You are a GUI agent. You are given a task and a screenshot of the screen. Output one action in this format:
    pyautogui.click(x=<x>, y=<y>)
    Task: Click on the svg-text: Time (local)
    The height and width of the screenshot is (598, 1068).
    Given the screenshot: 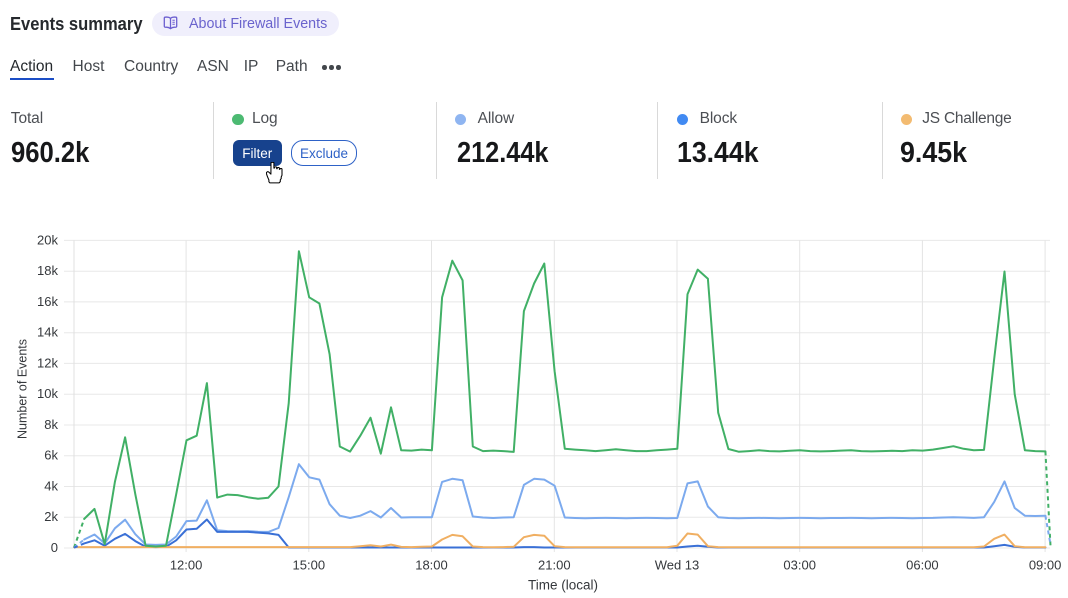 What is the action you would take?
    pyautogui.click(x=563, y=585)
    